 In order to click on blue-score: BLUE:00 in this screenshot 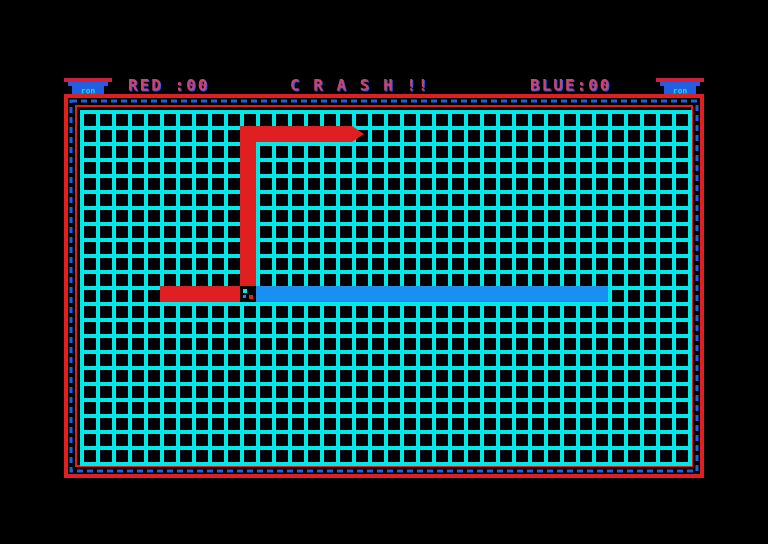, I will do `click(570, 85)`.